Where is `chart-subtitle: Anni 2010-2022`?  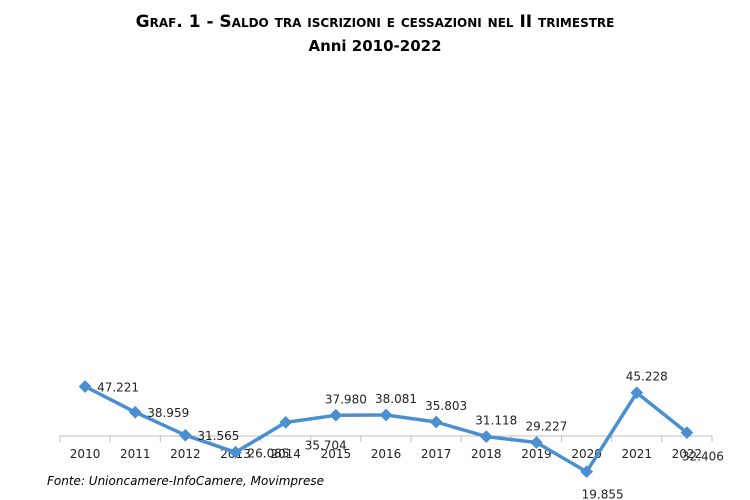
chart-subtitle: Anni 2010-2022 is located at coordinates (375, 46).